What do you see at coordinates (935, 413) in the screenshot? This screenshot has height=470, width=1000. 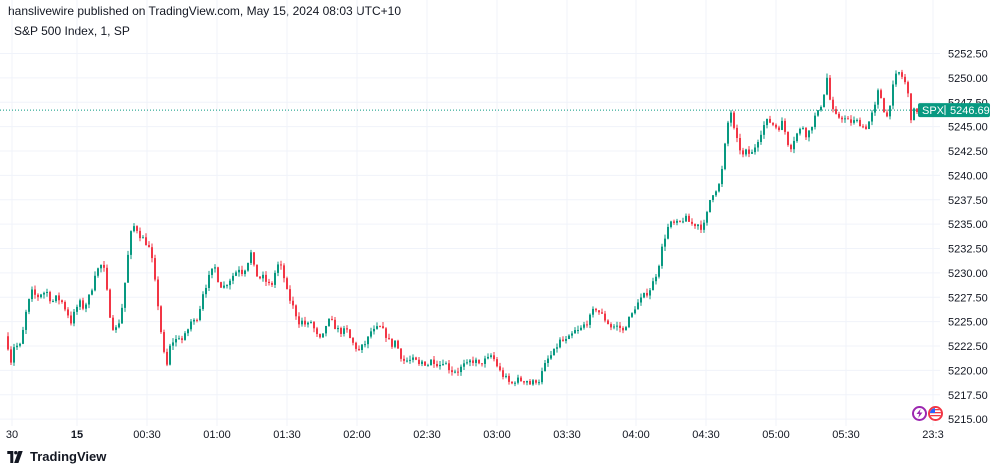 I see `us-flag-icon` at bounding box center [935, 413].